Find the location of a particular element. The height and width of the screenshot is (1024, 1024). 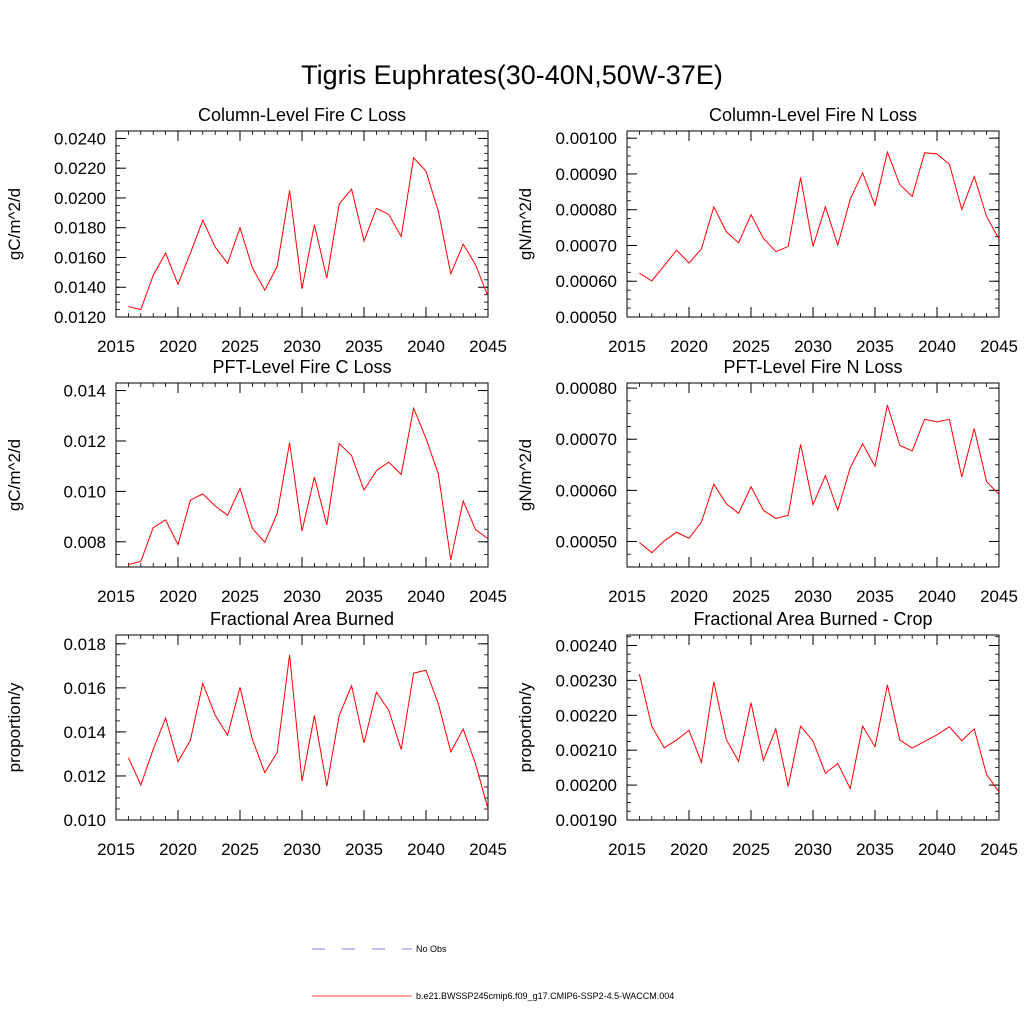

y-tick-label: 0.0240 is located at coordinates (80, 138).